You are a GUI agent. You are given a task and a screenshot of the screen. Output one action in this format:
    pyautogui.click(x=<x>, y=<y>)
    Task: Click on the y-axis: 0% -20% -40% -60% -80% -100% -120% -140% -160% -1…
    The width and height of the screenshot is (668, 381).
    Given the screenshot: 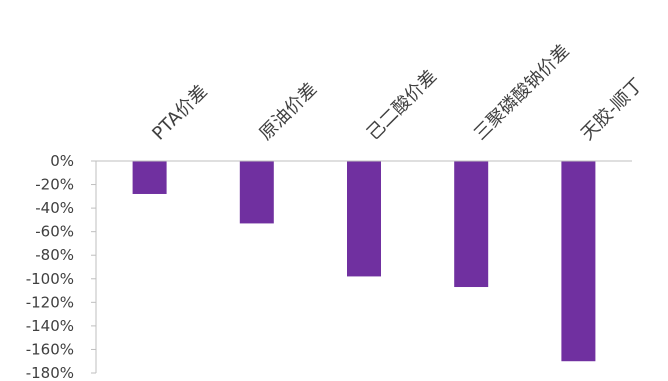 What is the action you would take?
    pyautogui.click(x=61, y=266)
    